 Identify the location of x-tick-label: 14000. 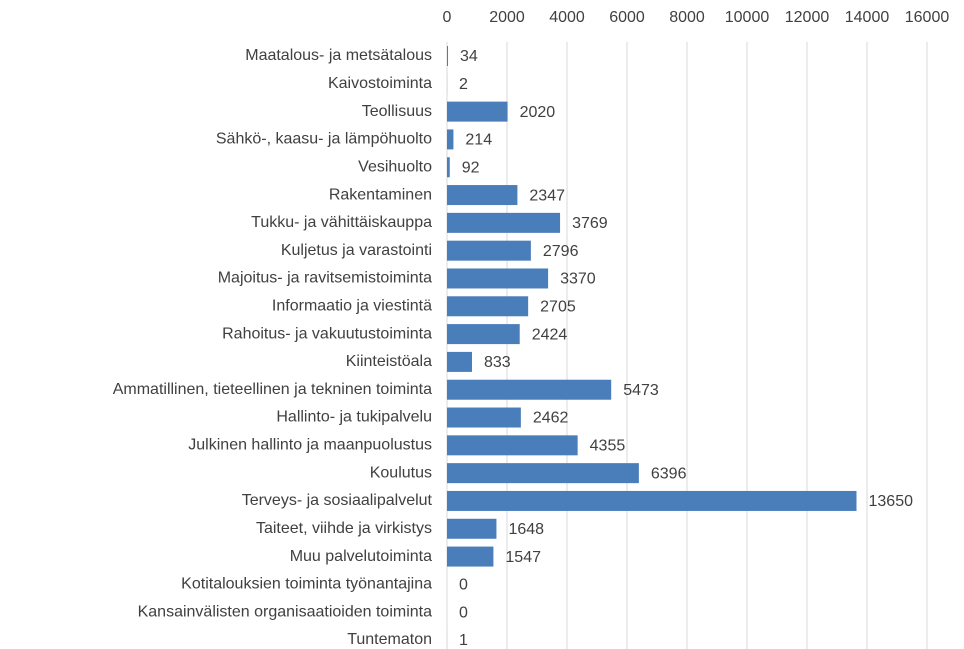
(867, 17).